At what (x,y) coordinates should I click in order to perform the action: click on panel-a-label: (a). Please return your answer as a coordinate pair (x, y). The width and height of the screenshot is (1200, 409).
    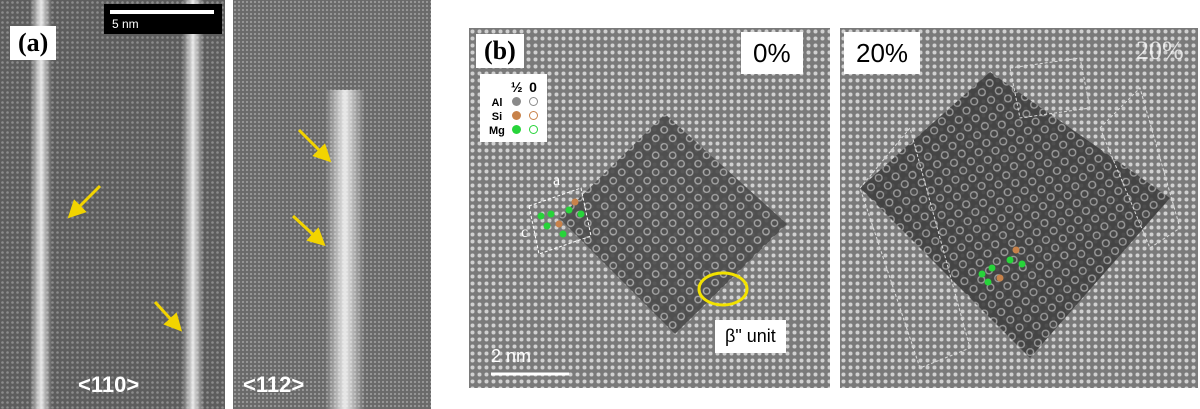
    Looking at the image, I should click on (33, 43).